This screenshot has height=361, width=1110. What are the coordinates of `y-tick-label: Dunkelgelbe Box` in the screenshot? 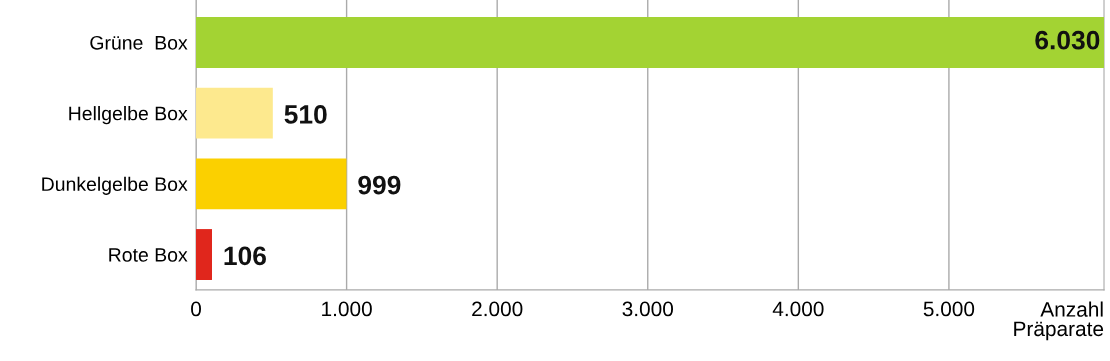 It's located at (115, 185).